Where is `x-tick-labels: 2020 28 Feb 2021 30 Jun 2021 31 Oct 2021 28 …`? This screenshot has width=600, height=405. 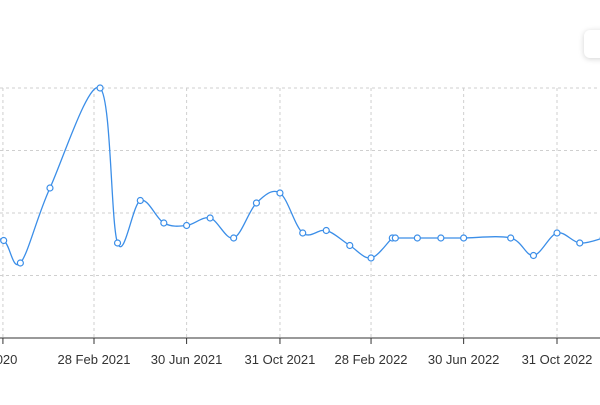
x-tick-labels: 2020 28 Feb 2021 30 Jun 2021 31 Oct 2021 28 … is located at coordinates (296, 359).